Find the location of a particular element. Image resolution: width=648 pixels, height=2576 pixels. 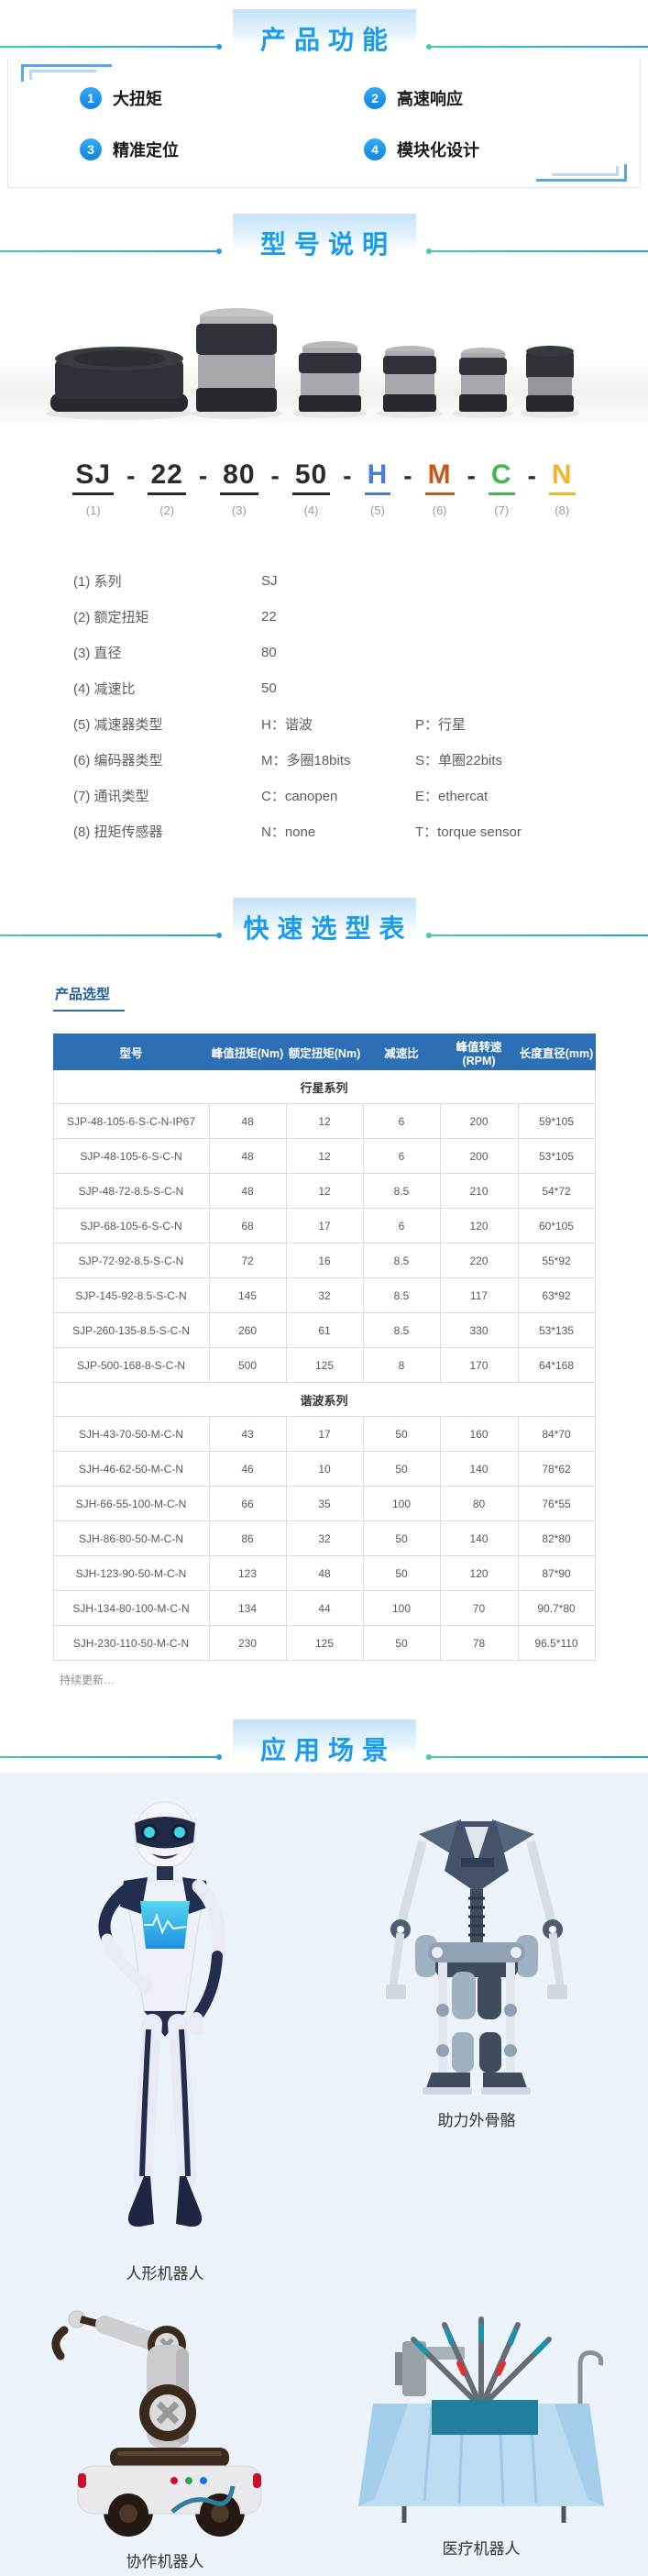

table-cell: 46 is located at coordinates (247, 1469).